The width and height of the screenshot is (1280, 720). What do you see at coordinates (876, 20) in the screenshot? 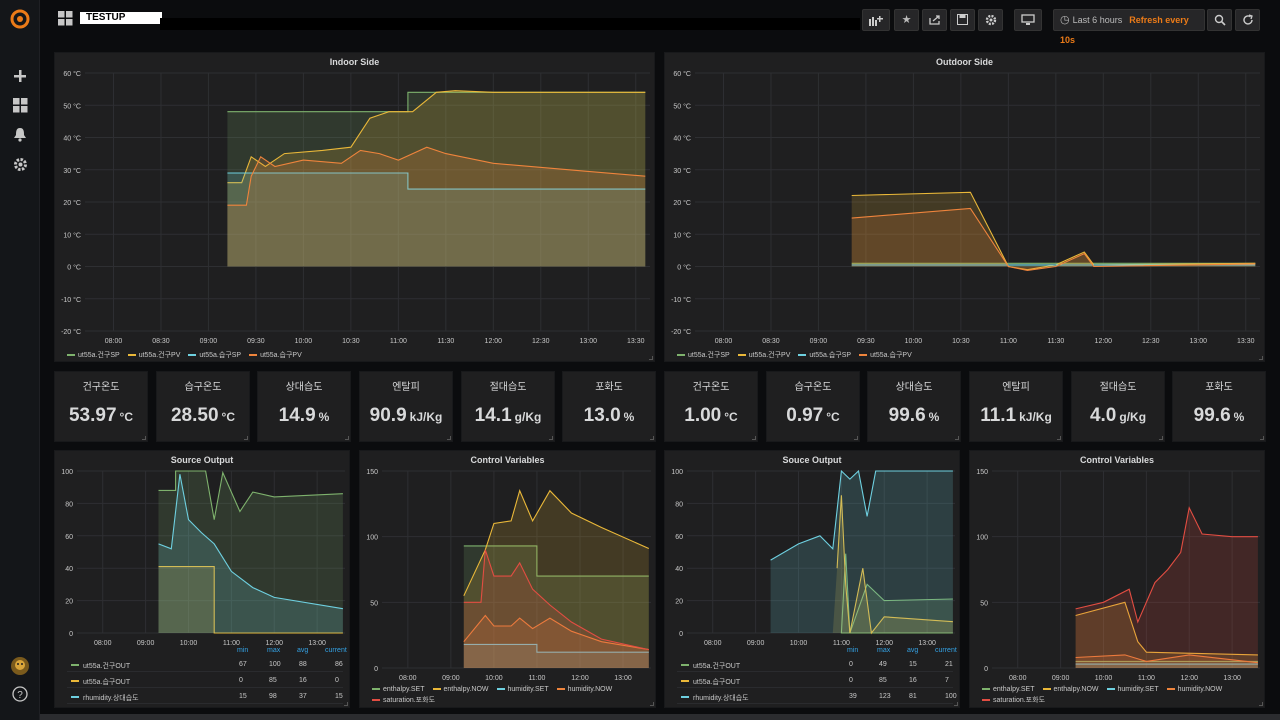
I see `add-panel-button` at bounding box center [876, 20].